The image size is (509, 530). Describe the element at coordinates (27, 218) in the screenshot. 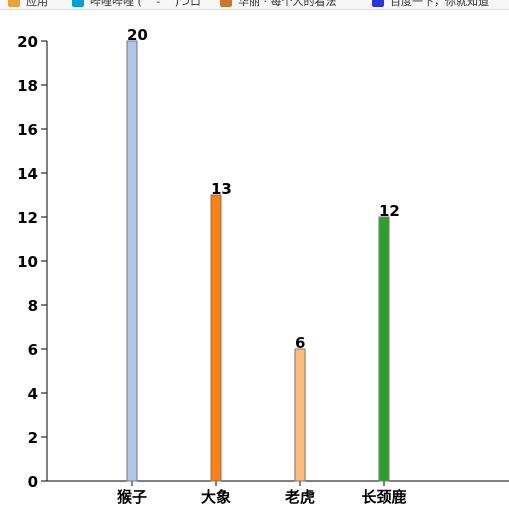

I see `y-tick-label: 12` at that location.